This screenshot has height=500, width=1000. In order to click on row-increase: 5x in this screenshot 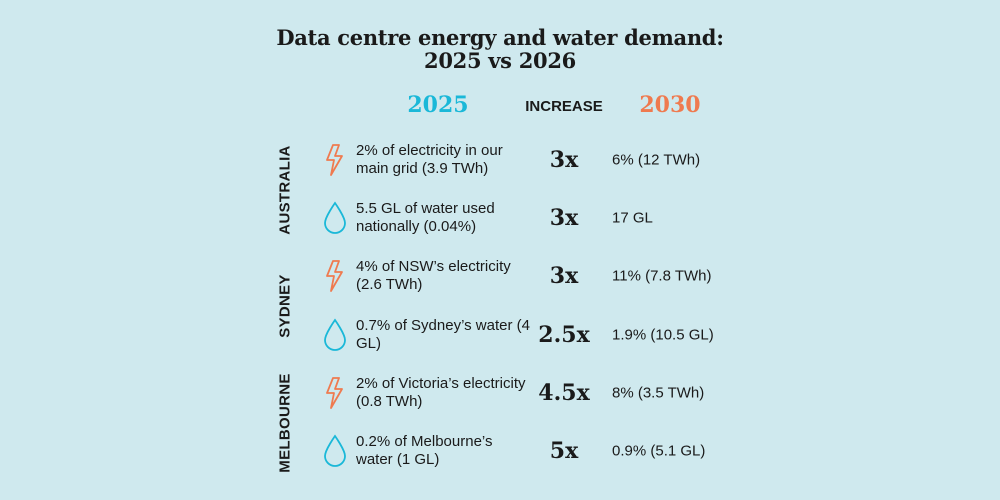, I will do `click(564, 451)`.